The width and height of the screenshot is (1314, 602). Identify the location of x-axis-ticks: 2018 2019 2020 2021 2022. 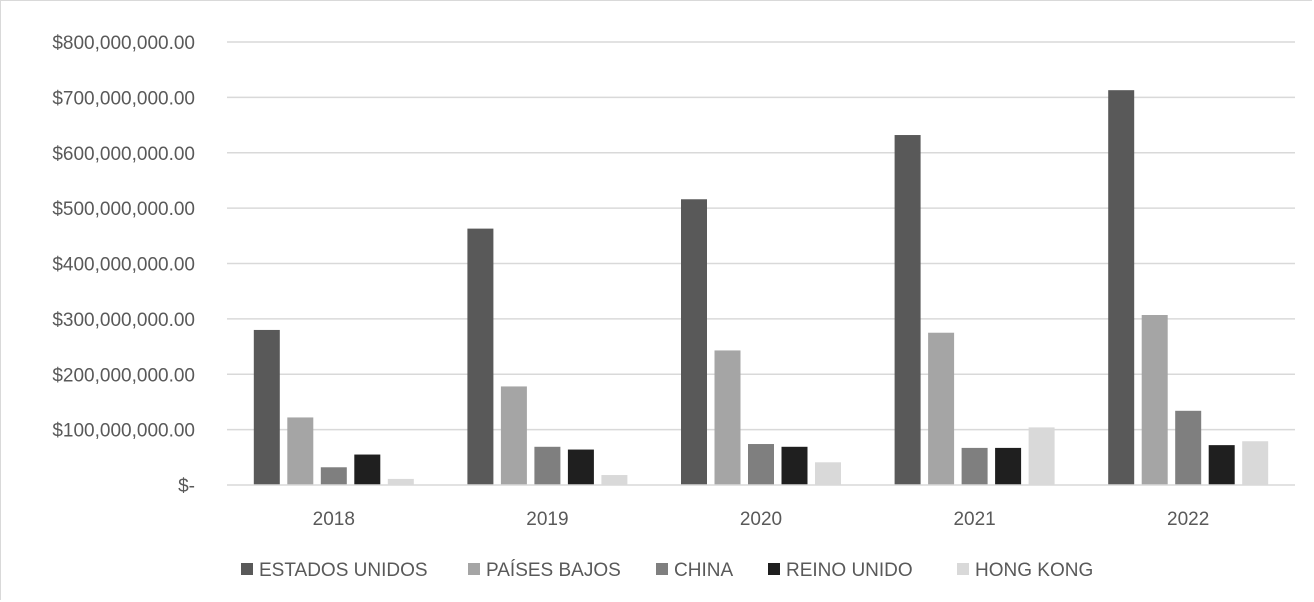
(761, 519).